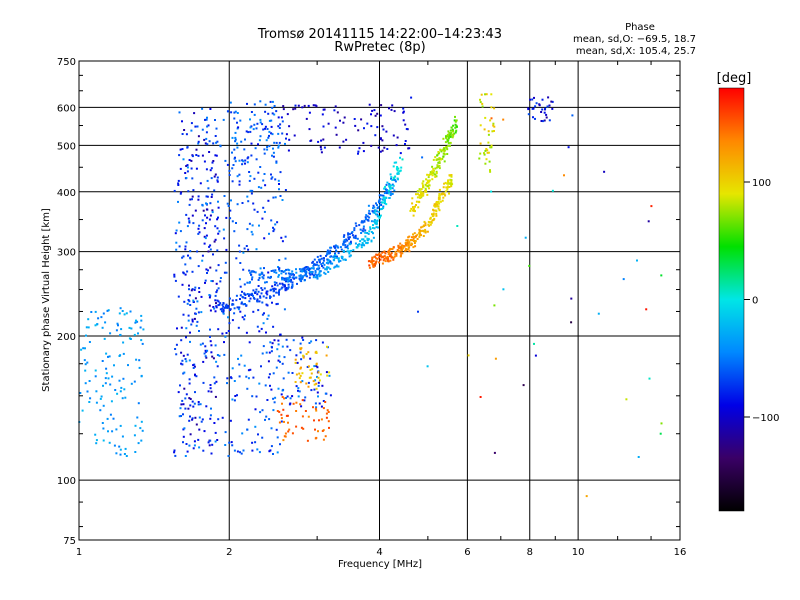 The height and width of the screenshot is (600, 800). Describe the element at coordinates (640, 27) in the screenshot. I see `stats-heading: Phase` at that location.